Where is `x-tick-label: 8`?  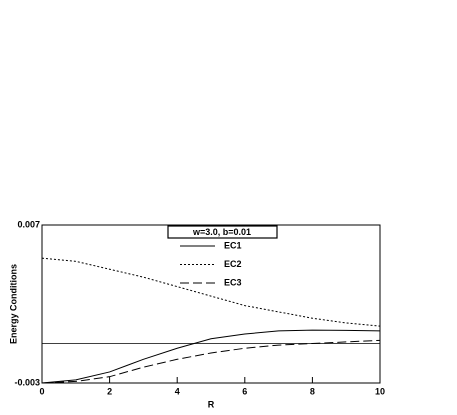 x-tick-label: 8 is located at coordinates (312, 391).